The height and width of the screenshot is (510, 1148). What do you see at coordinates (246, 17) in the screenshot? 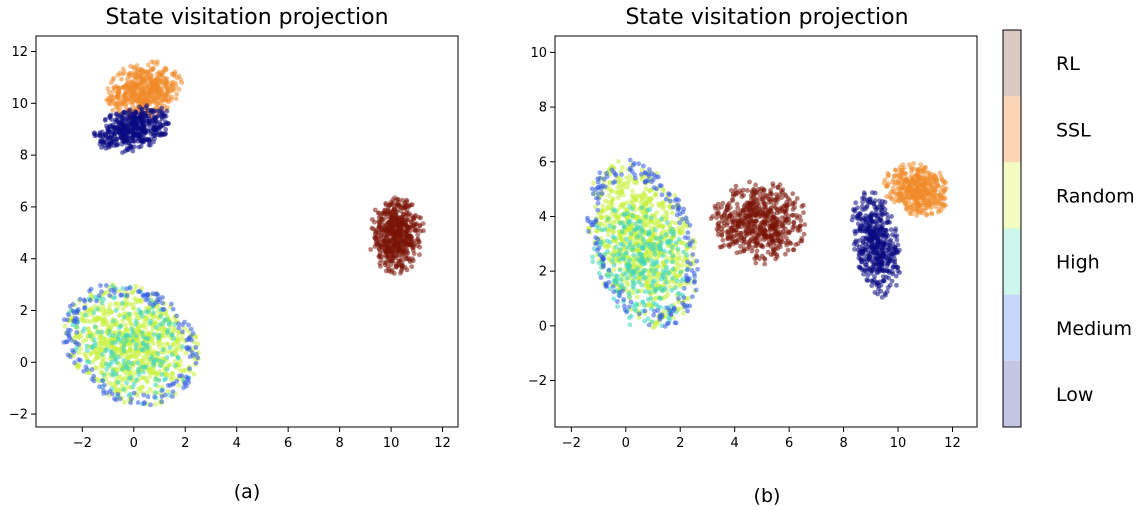
I see `panel-a-title: State visitation projection` at bounding box center [246, 17].